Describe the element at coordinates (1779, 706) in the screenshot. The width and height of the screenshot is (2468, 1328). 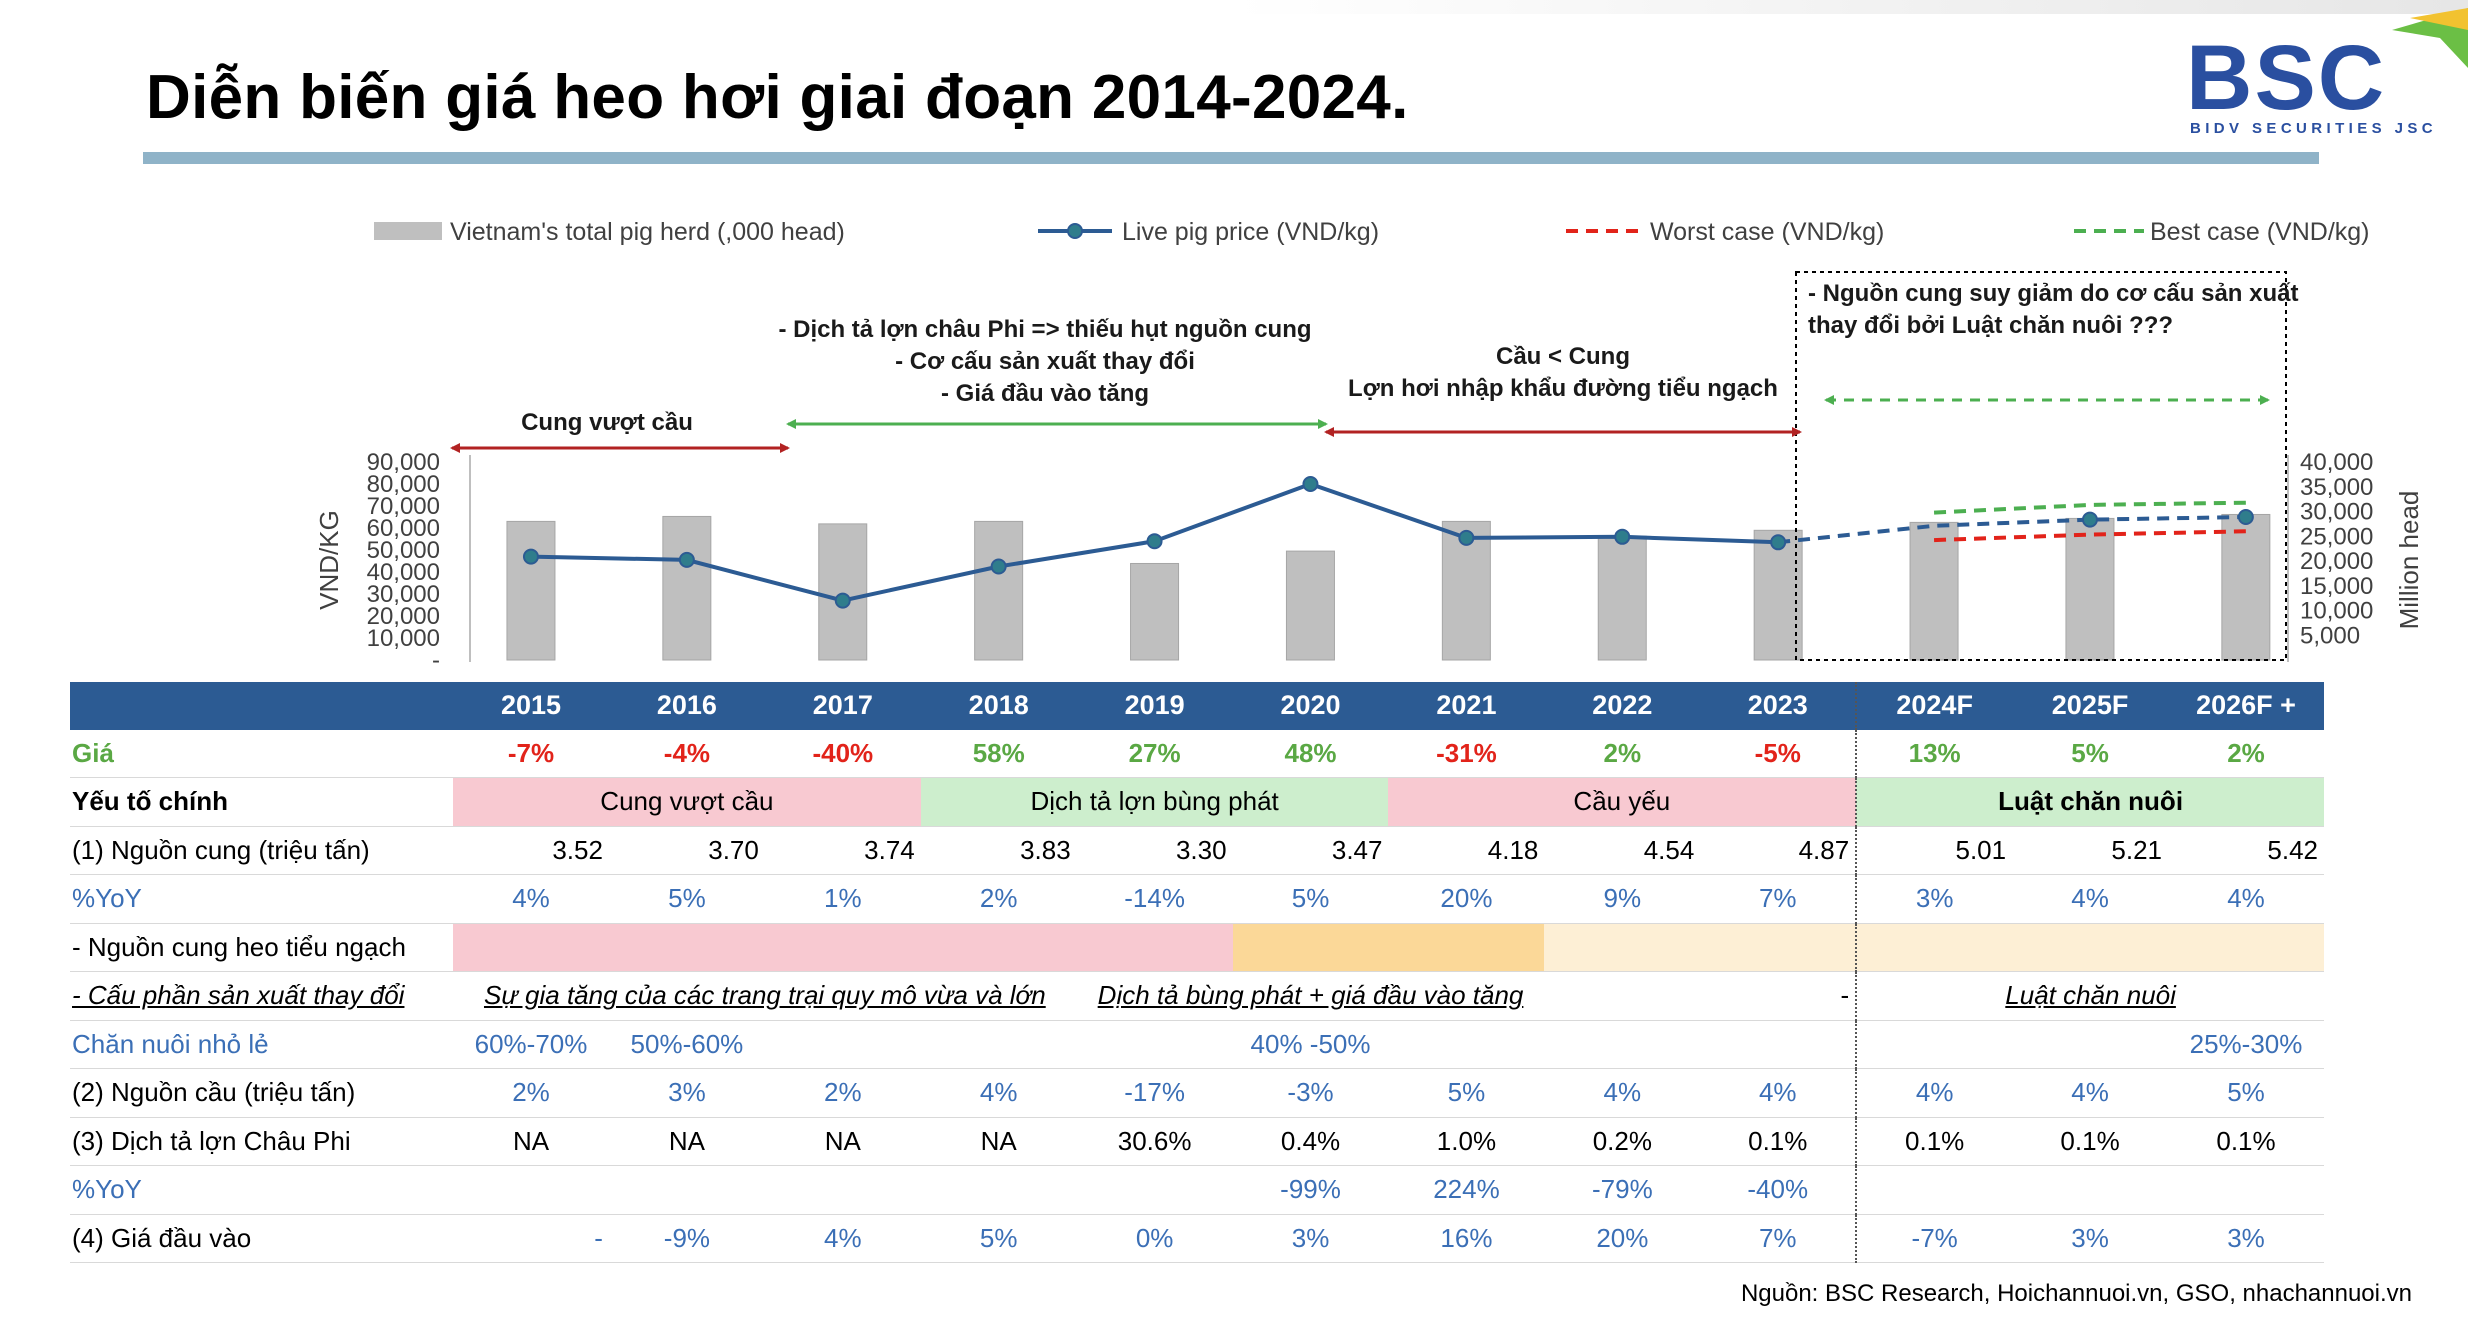
I see `year-header: 2023` at that location.